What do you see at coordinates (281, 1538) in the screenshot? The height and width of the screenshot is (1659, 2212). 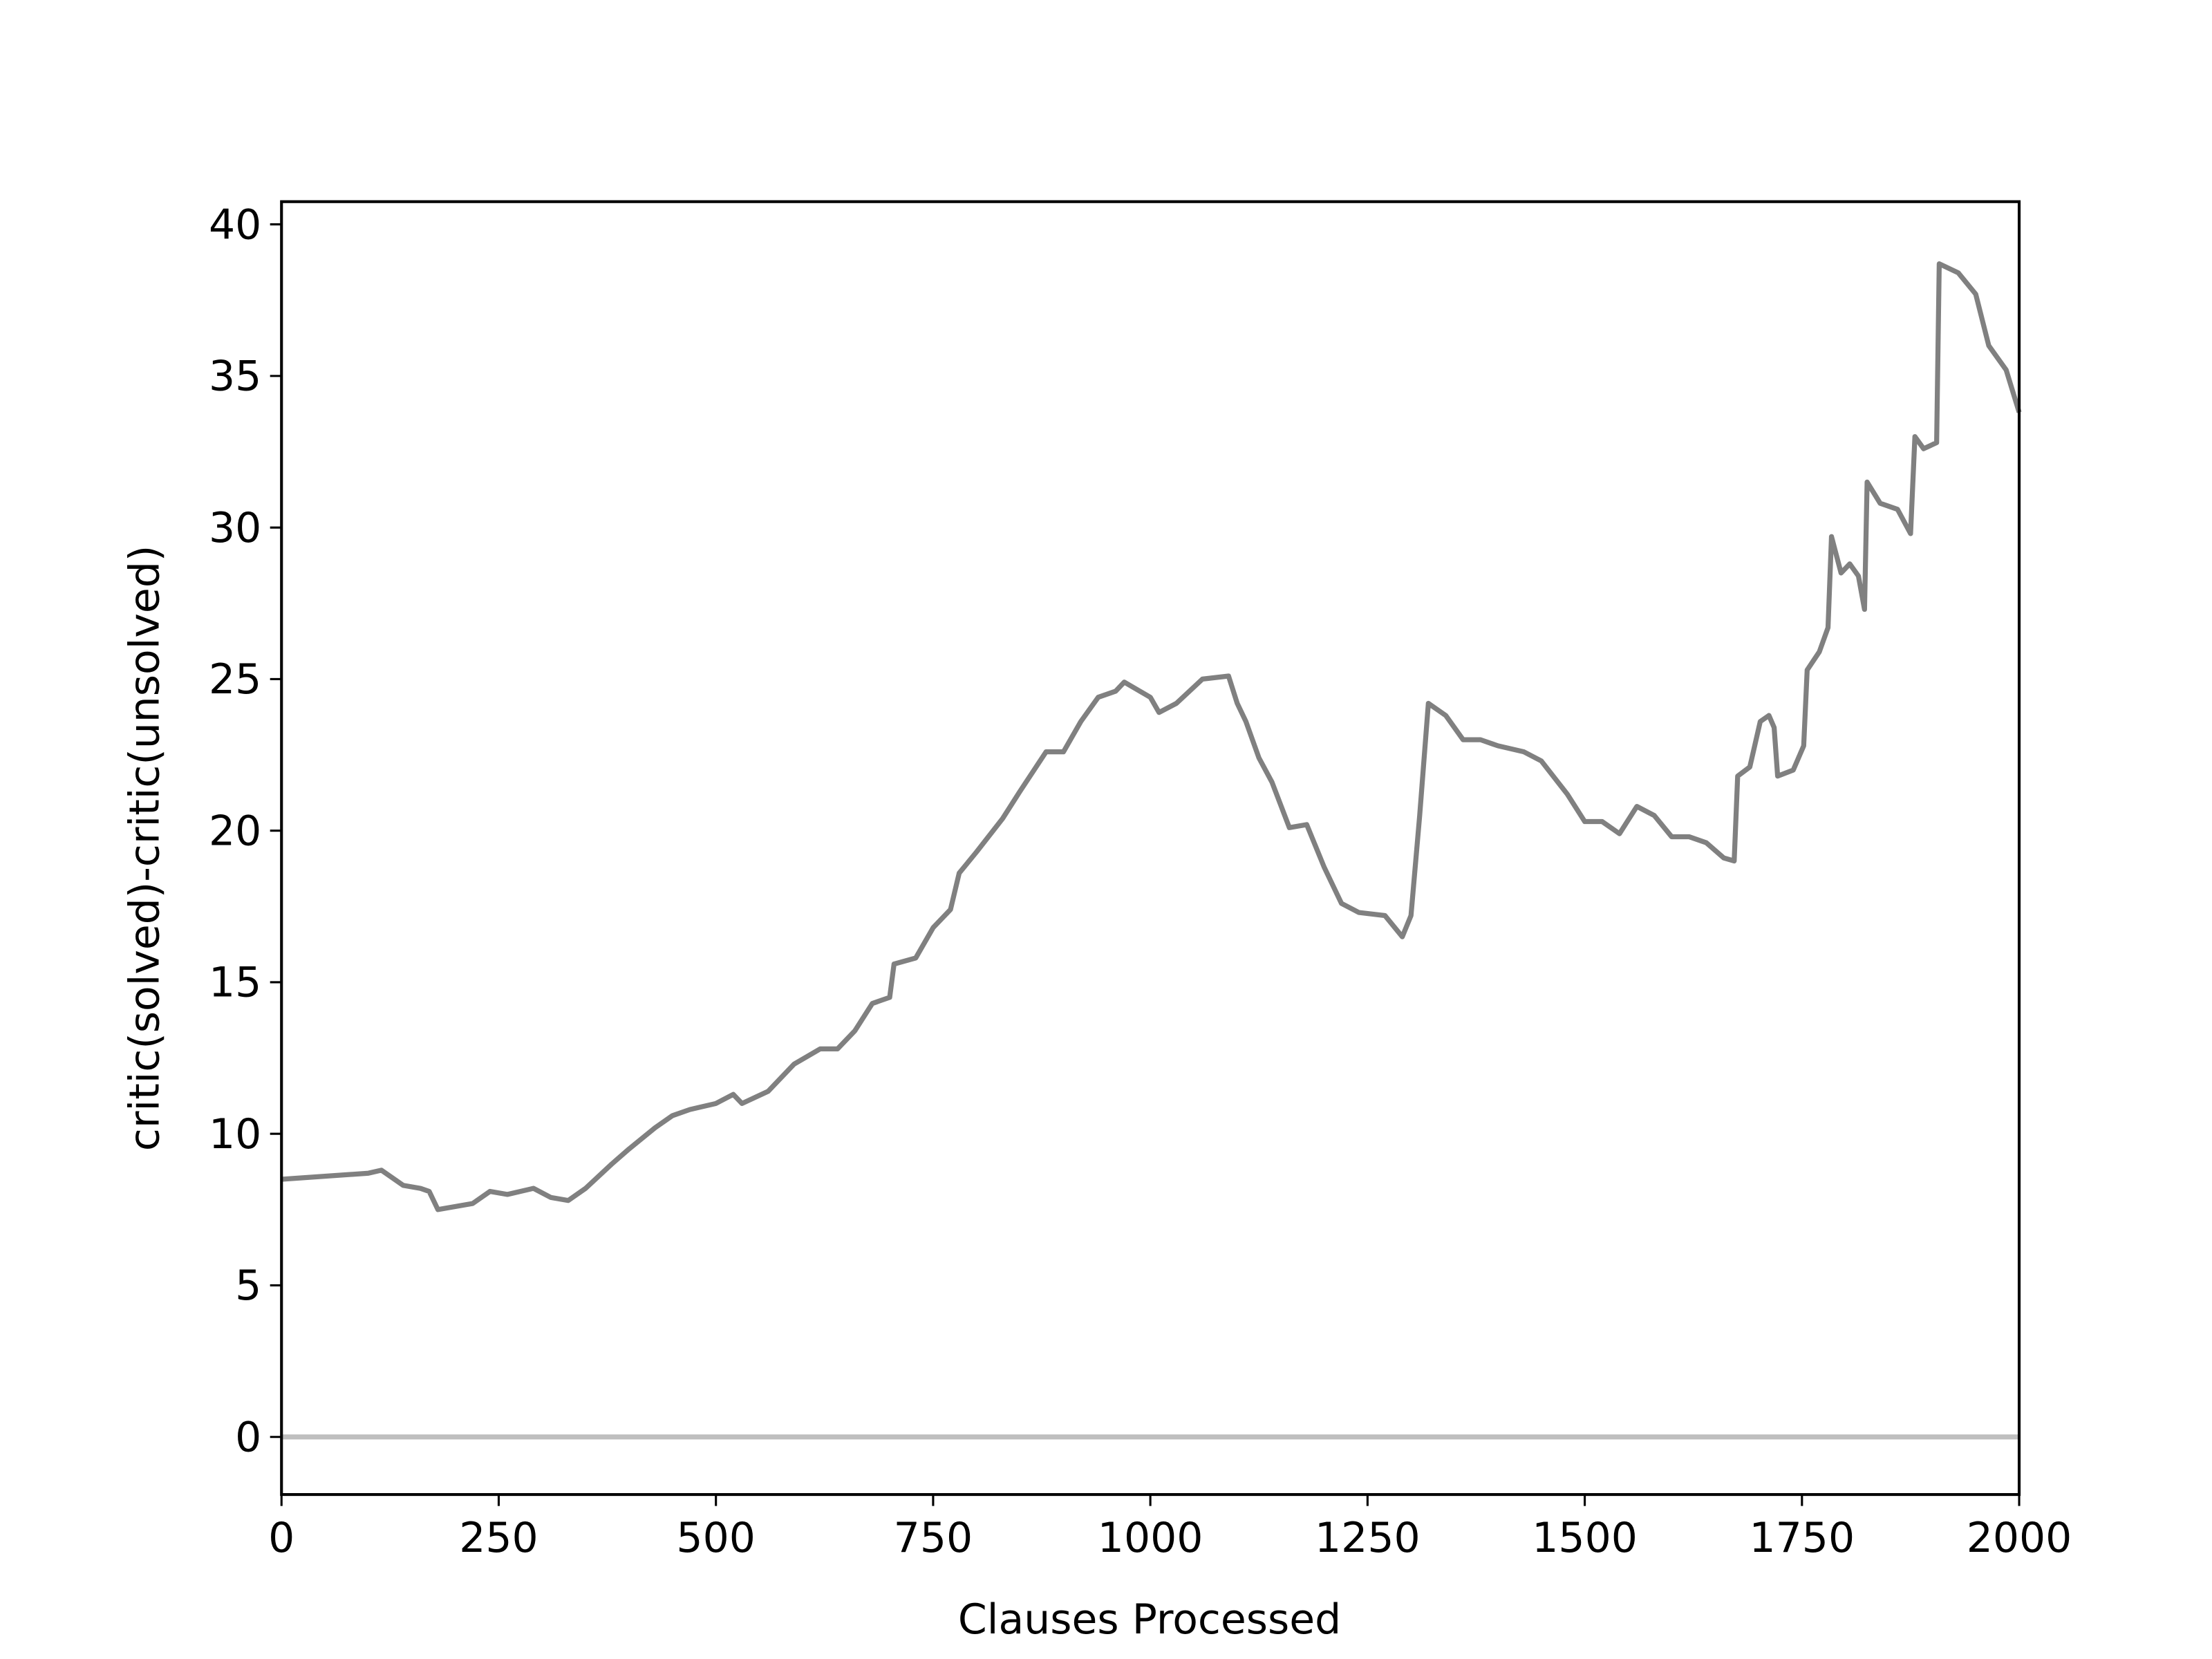 I see `x-tick-label: 0` at bounding box center [281, 1538].